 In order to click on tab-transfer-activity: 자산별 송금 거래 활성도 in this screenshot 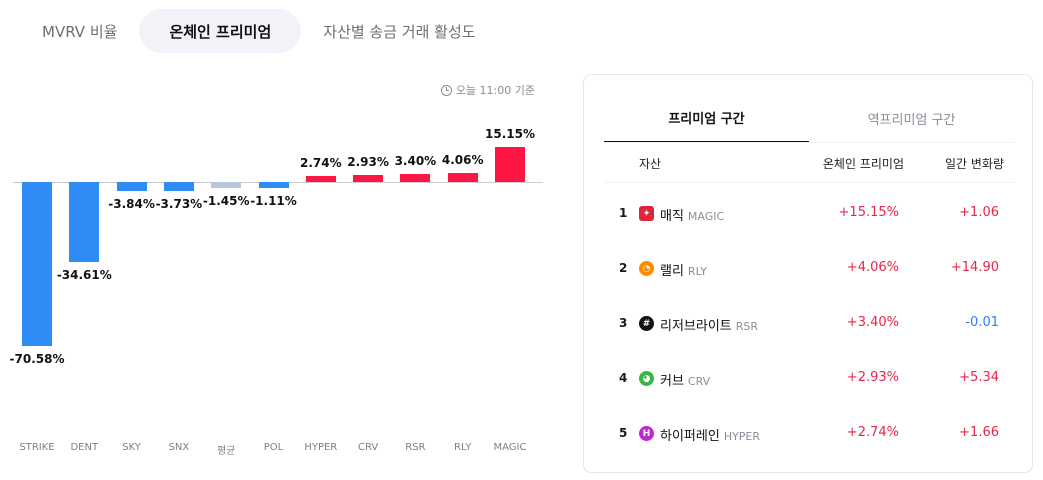, I will do `click(399, 31)`.